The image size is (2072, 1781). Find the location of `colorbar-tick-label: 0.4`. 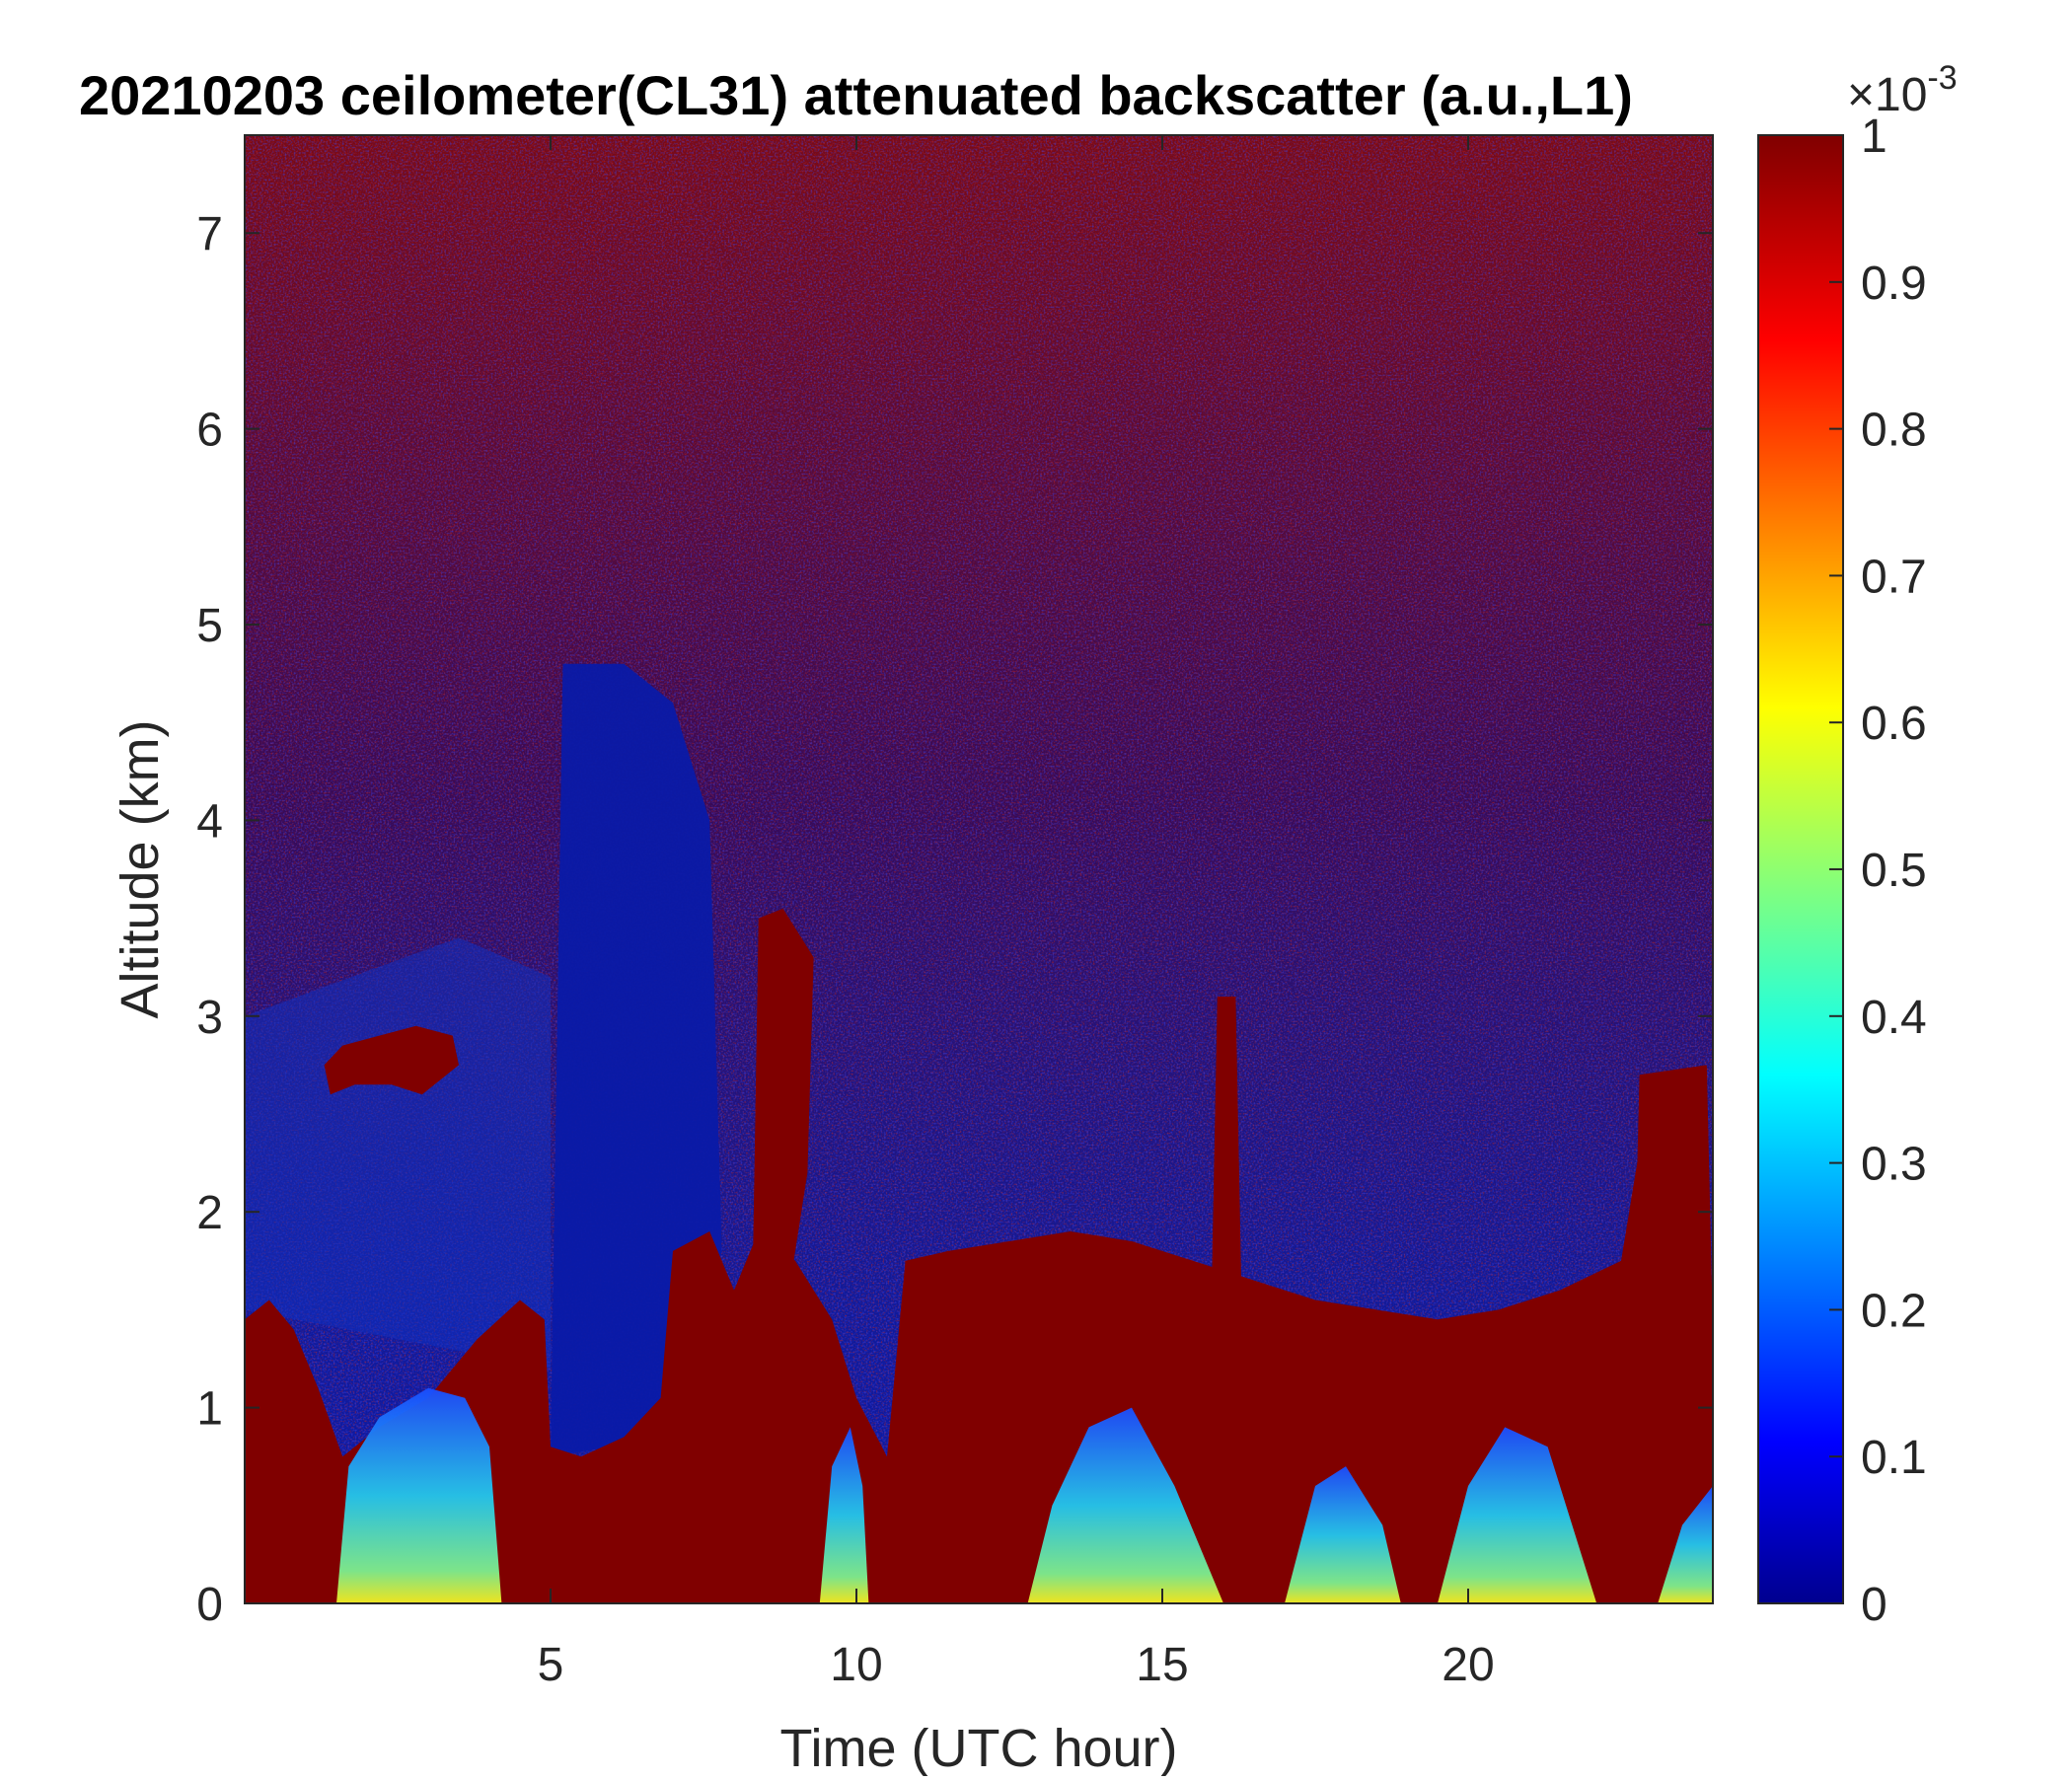

colorbar-tick-label: 0.4 is located at coordinates (1894, 1018).